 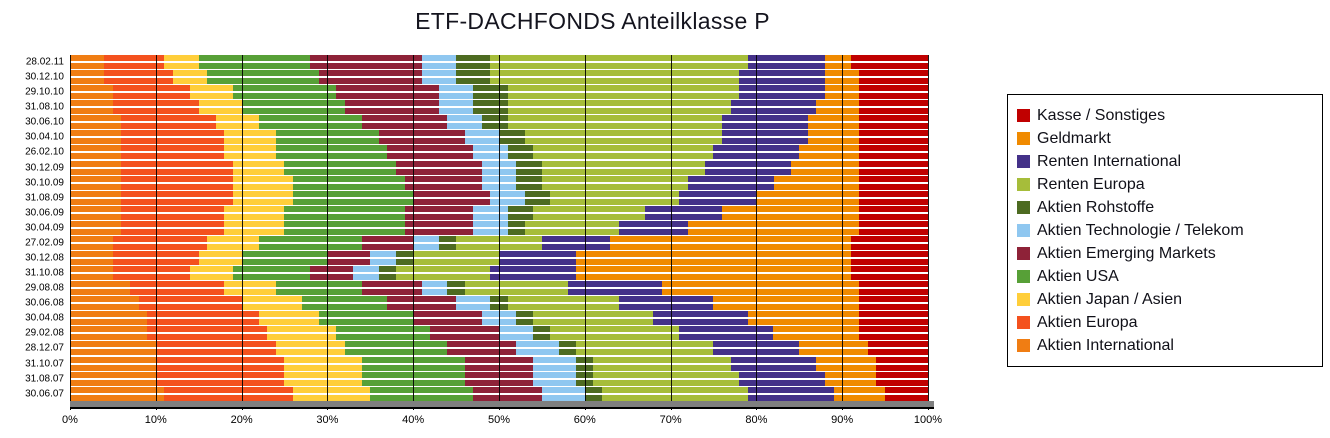 I want to click on legend-item-renten-europa: Renten Europa, so click(x=1166, y=184).